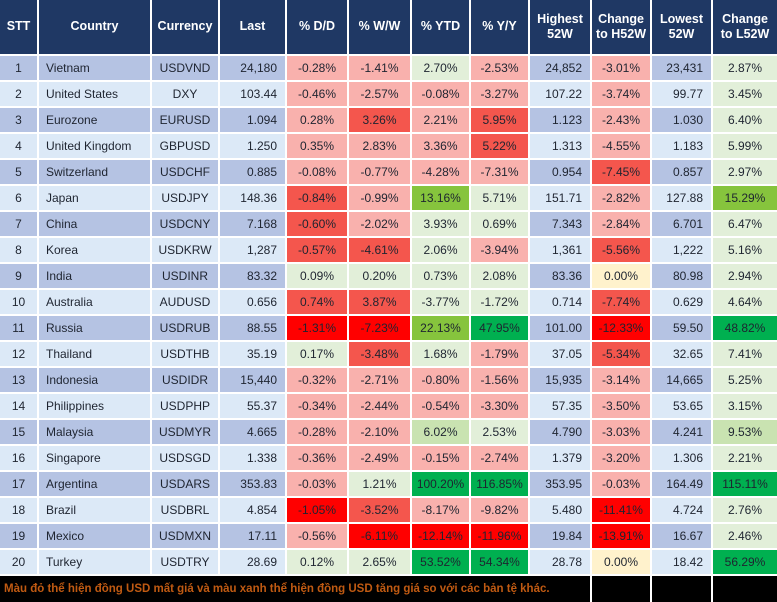  What do you see at coordinates (186, 537) in the screenshot?
I see `cell-currency: USDMXN` at bounding box center [186, 537].